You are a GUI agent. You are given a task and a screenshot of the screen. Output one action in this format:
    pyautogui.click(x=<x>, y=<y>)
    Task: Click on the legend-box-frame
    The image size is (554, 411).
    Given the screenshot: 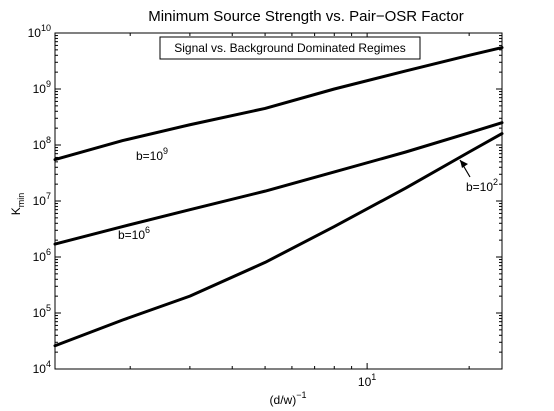 What is the action you would take?
    pyautogui.click(x=290, y=48)
    